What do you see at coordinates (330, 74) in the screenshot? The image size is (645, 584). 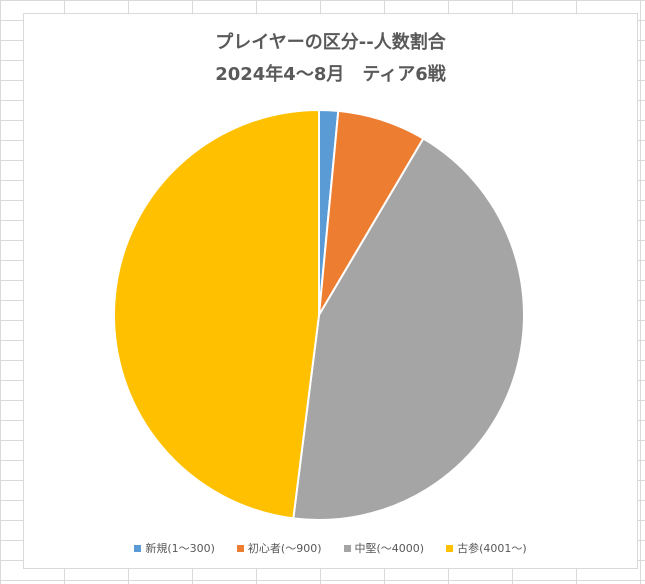 I see `chart-subtitle: 2024年4～8月 ティア6戦` at bounding box center [330, 74].